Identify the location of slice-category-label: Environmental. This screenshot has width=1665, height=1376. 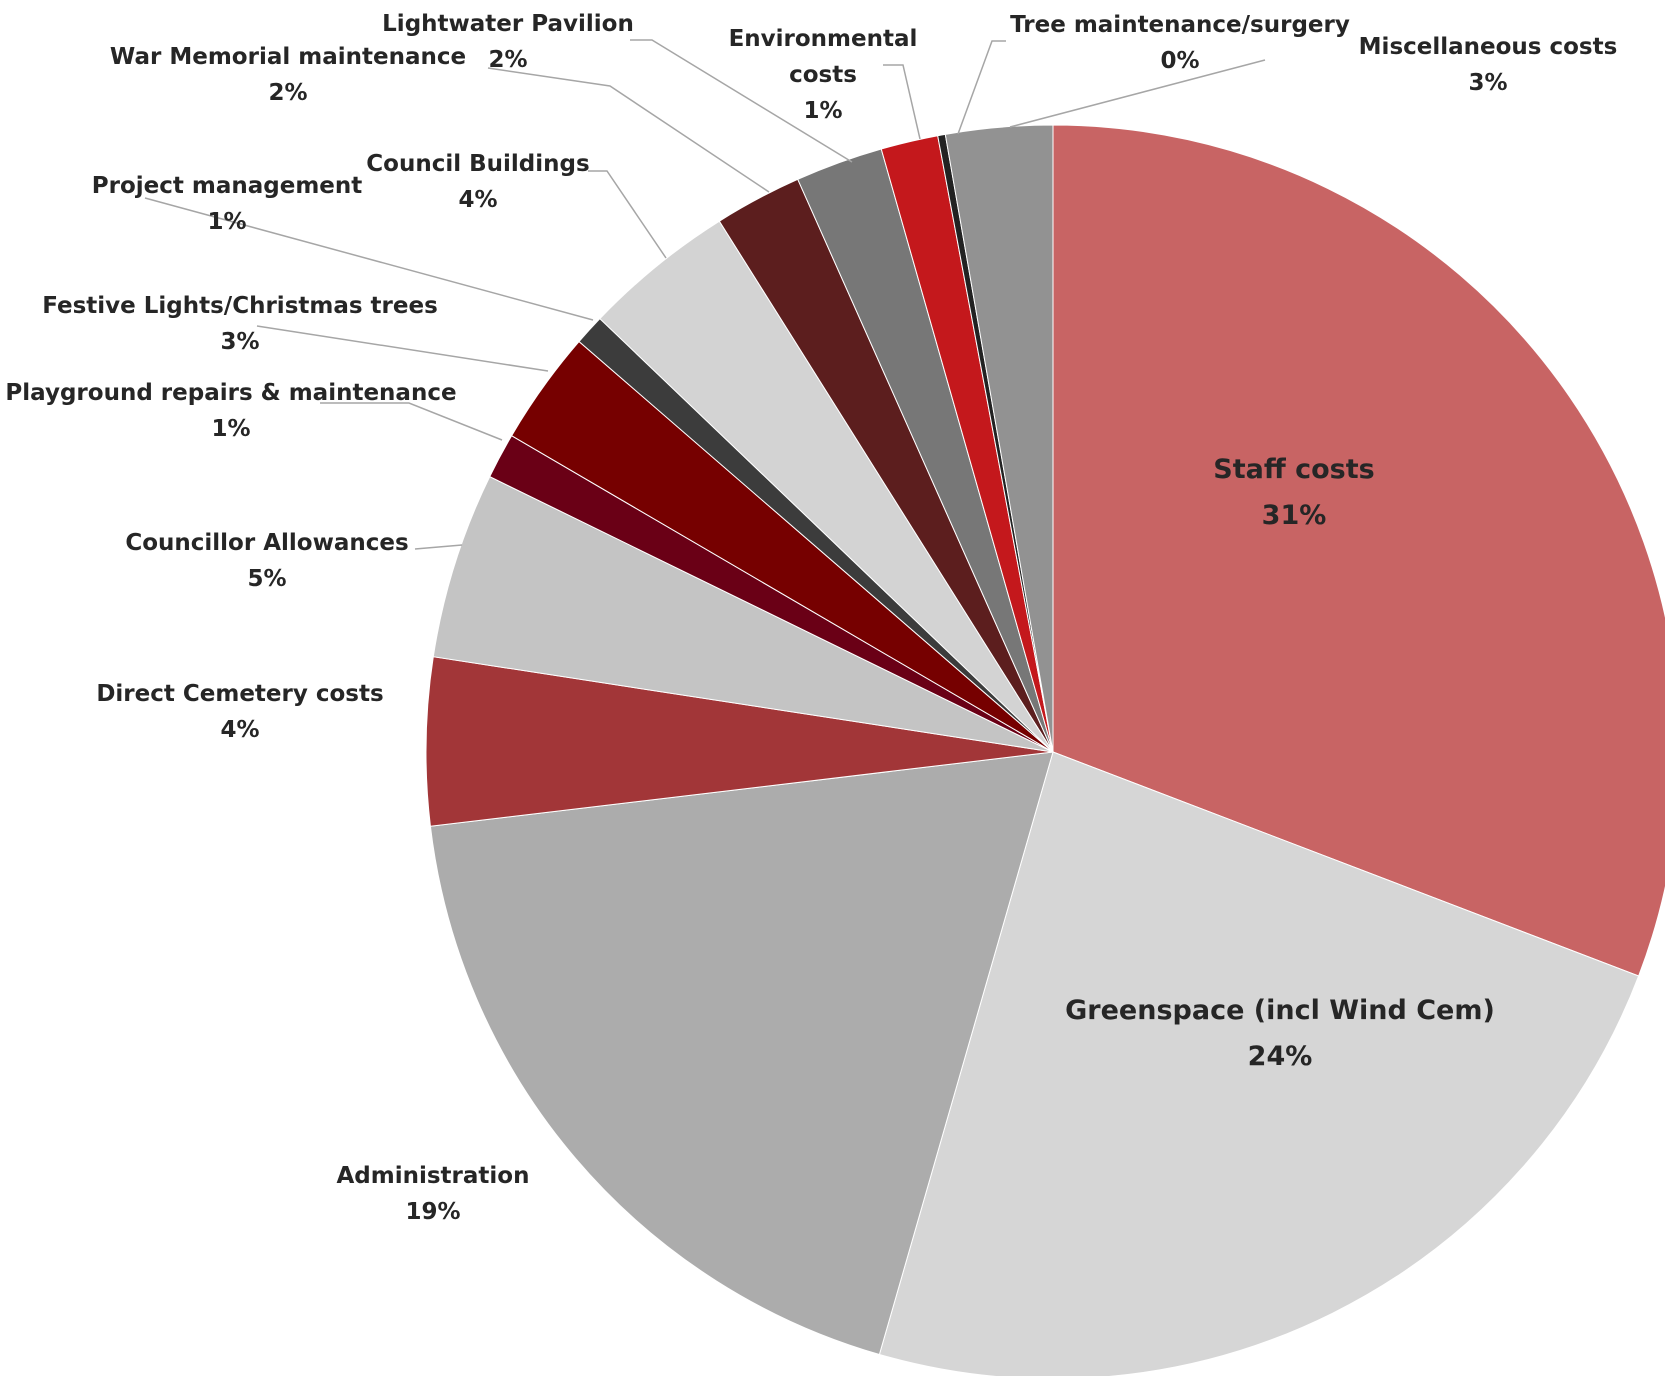
(823, 39).